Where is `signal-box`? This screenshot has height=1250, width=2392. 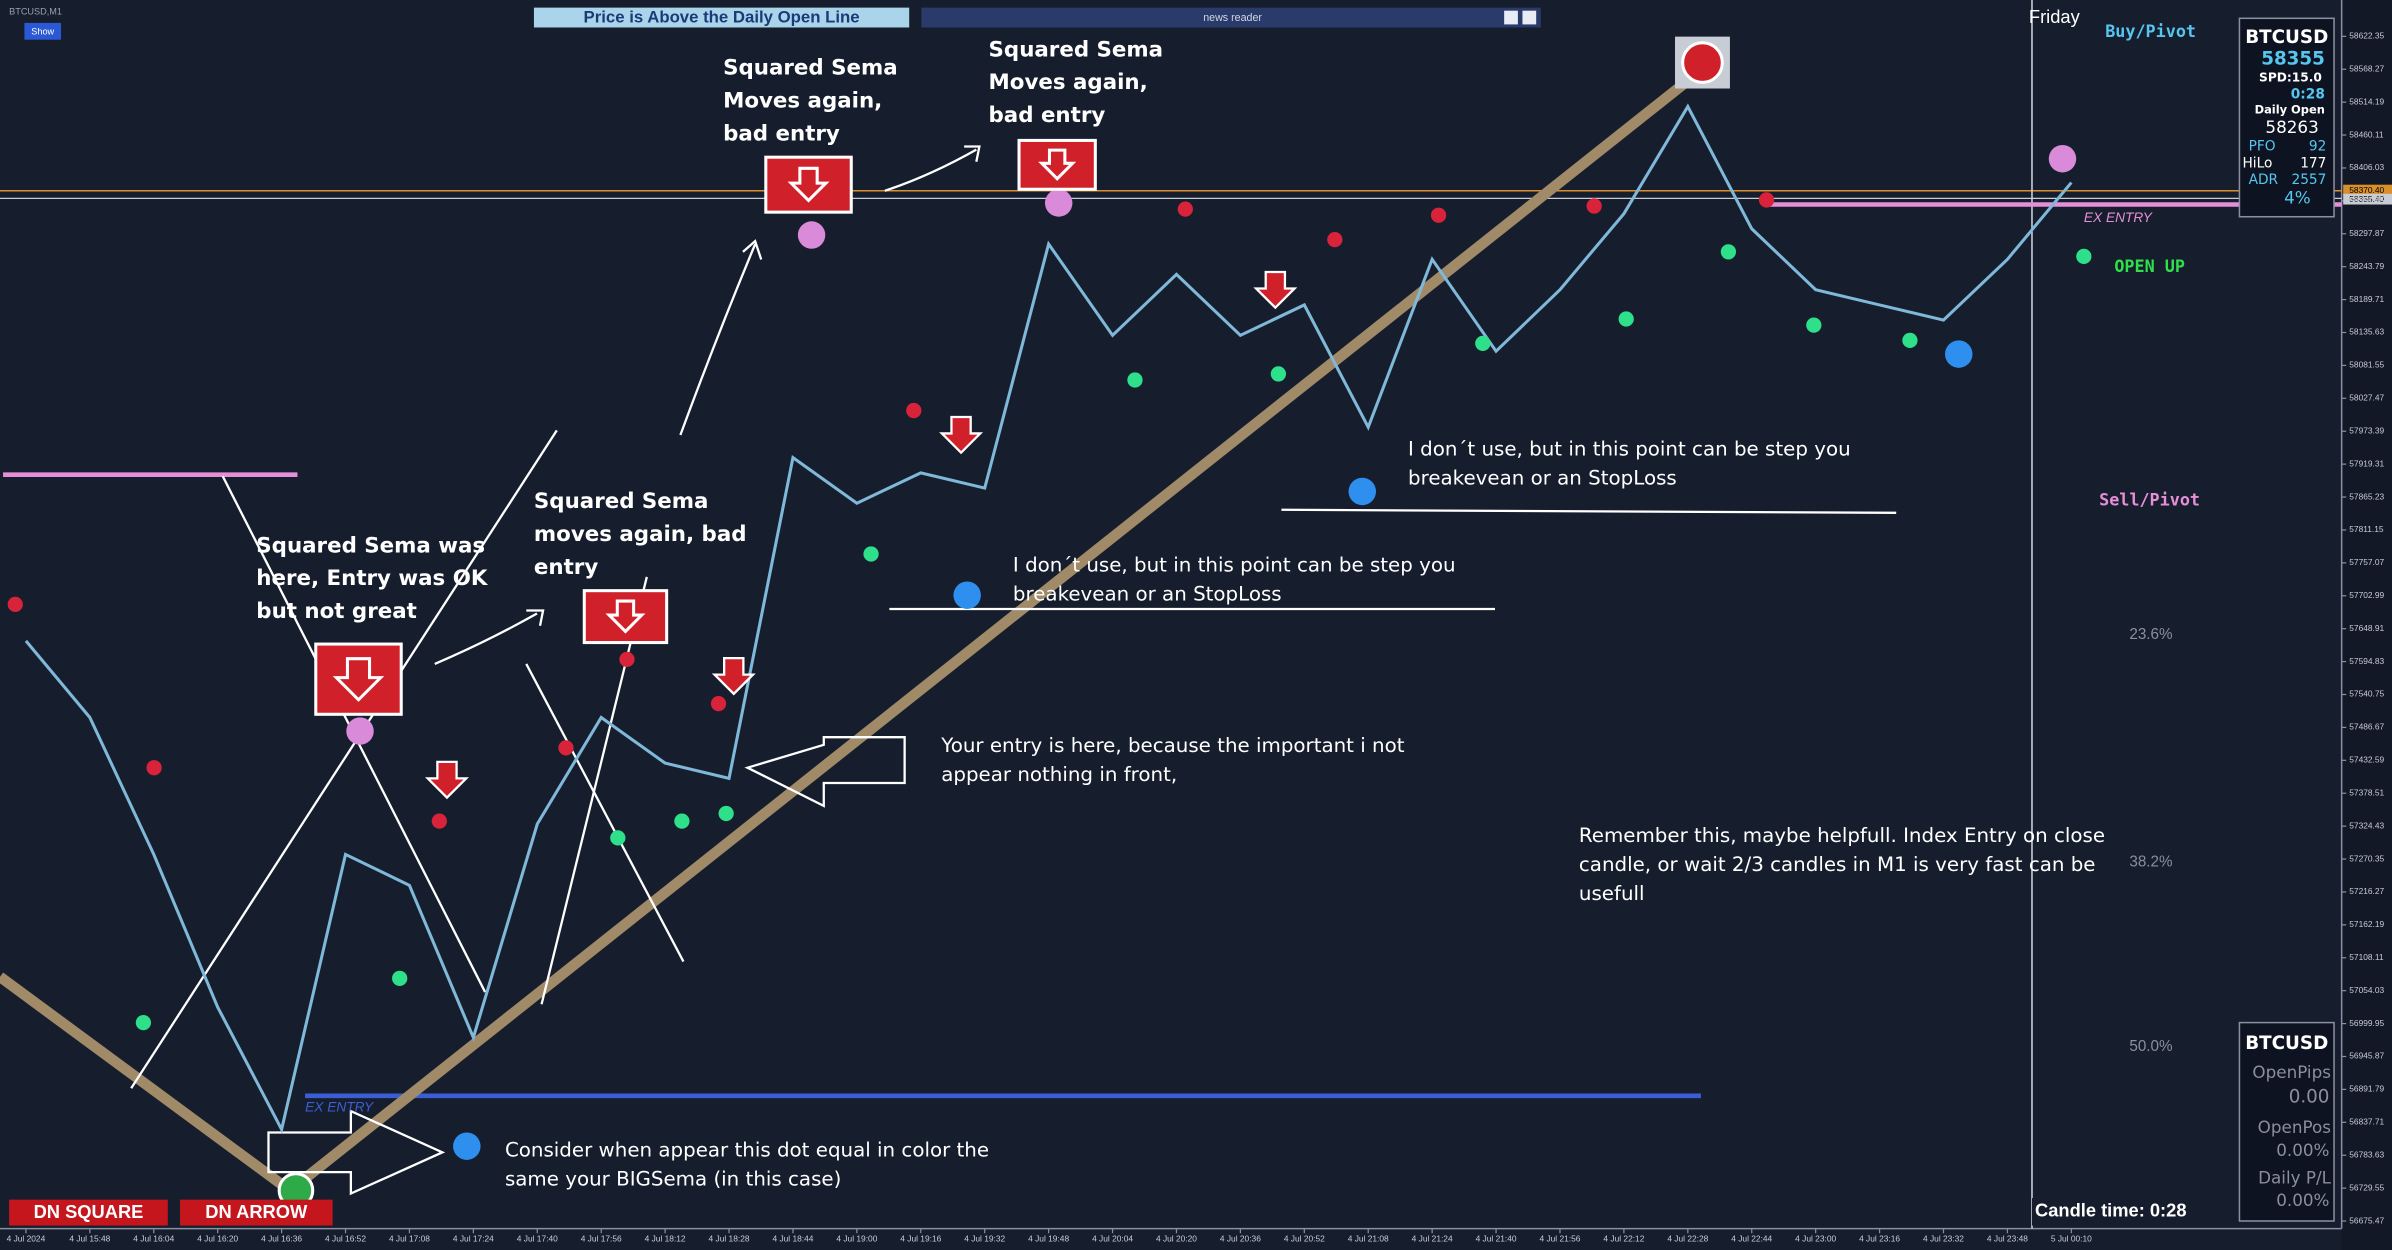
signal-box is located at coordinates (1057, 164).